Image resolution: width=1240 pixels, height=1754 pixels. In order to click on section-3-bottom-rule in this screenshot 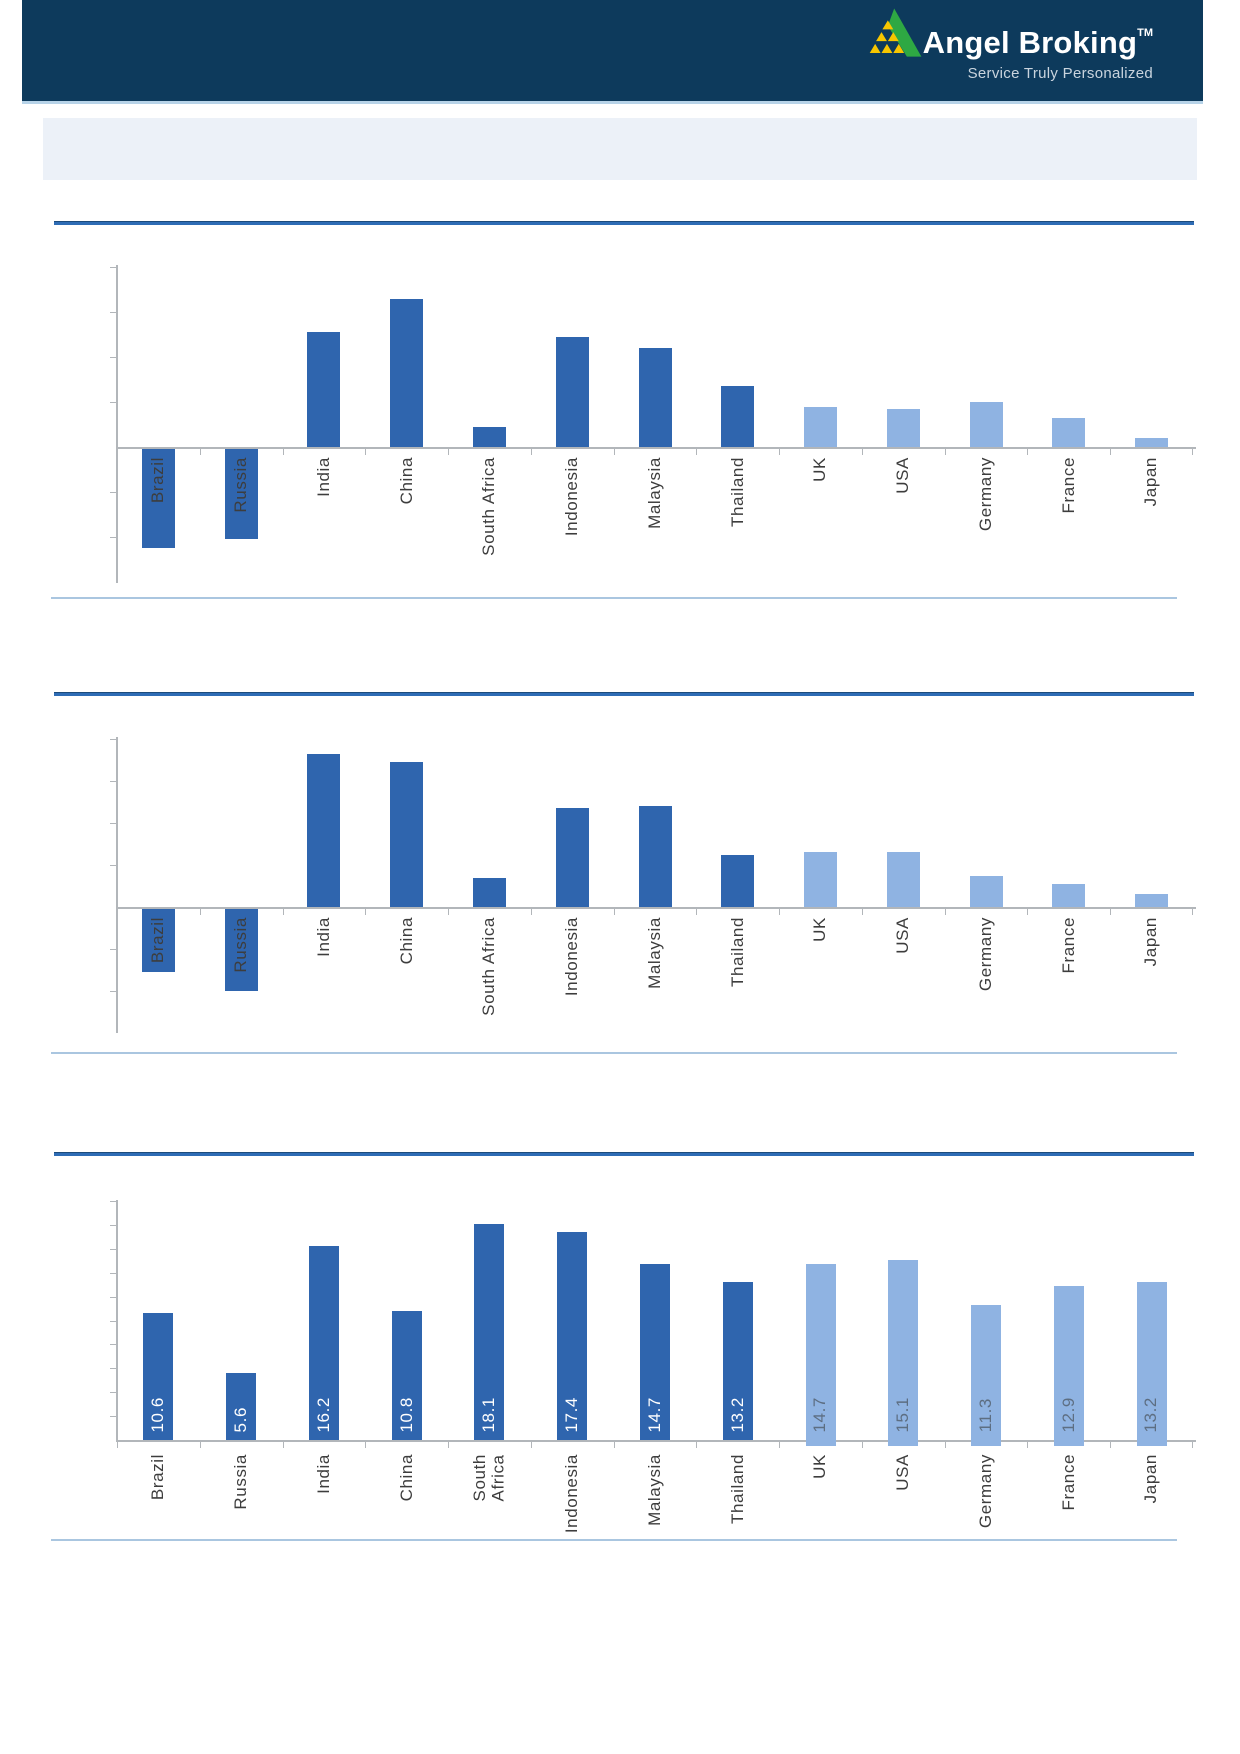, I will do `click(614, 1540)`.